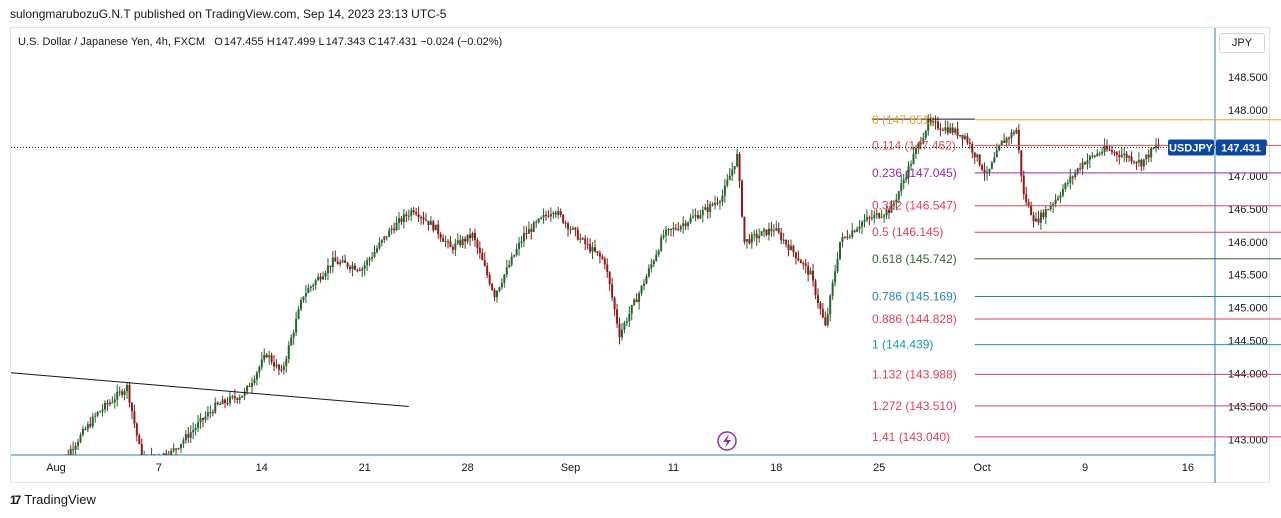 The width and height of the screenshot is (1281, 518). I want to click on last-price-badge, so click(1241, 147).